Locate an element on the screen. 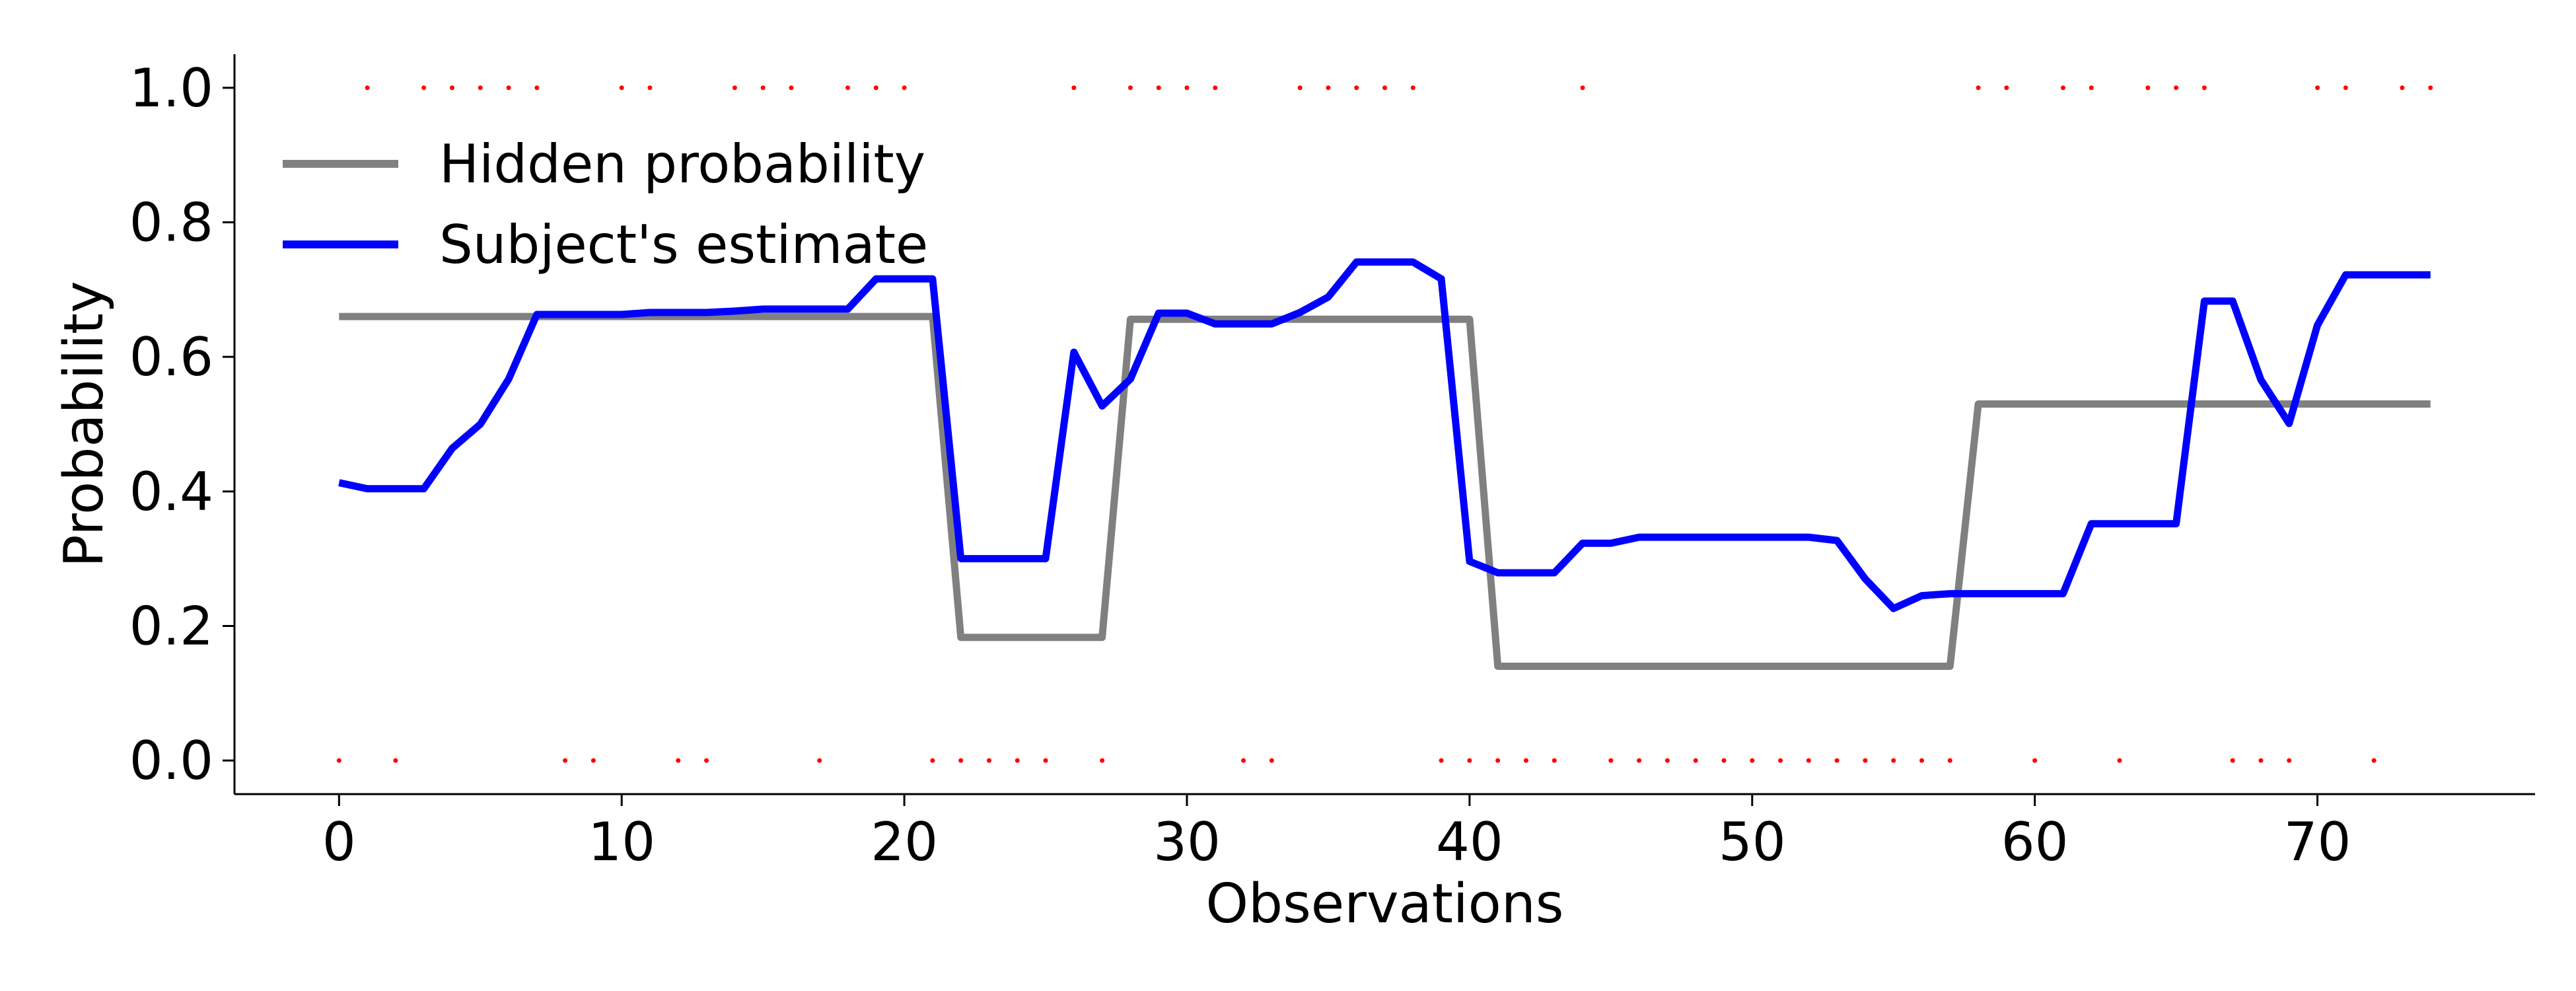 This screenshot has width=2576, height=991. y-tick-label: 0.8 is located at coordinates (171, 223).